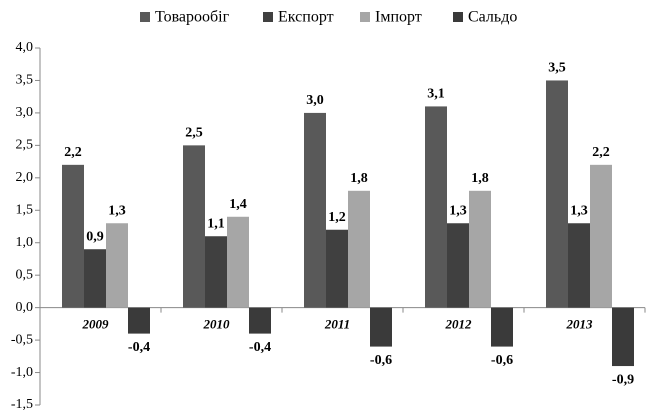 The image size is (646, 411). Describe the element at coordinates (580, 324) in the screenshot. I see `x-tick-label: 2013` at that location.